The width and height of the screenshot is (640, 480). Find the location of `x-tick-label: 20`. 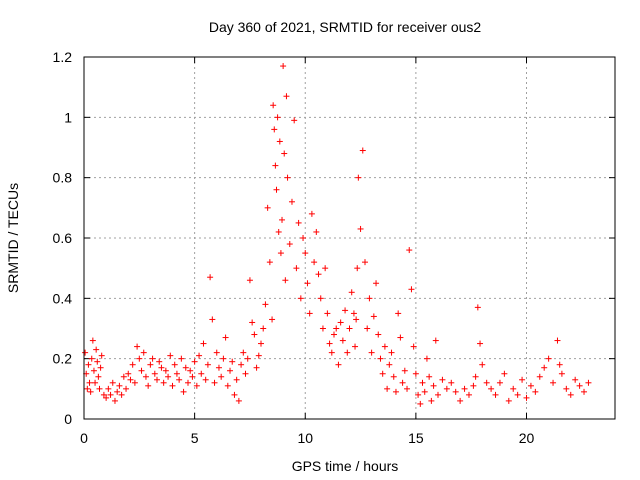

x-tick-label: 20 is located at coordinates (527, 438).